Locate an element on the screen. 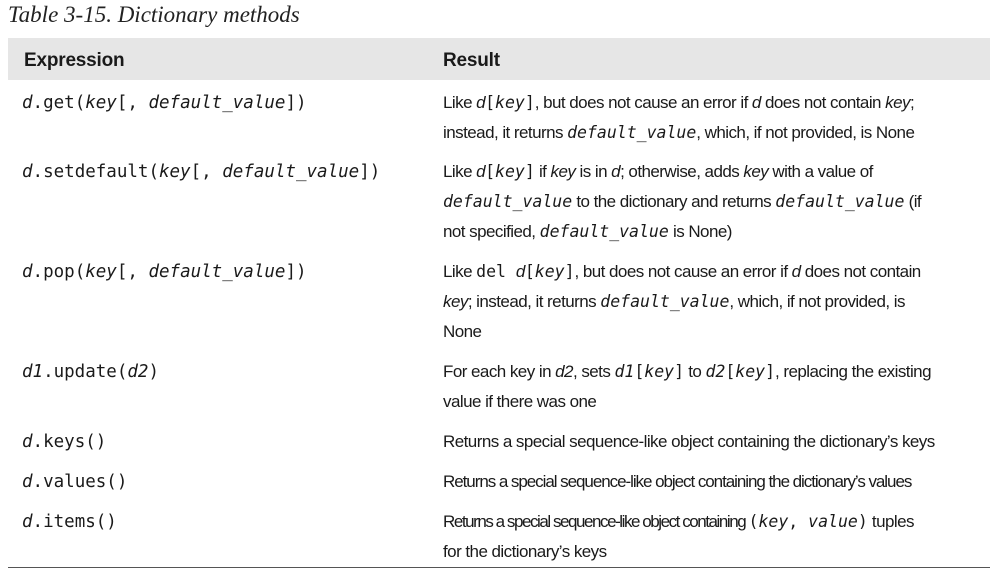 This screenshot has height=579, width=995. expression-cell: d.keys() is located at coordinates (64, 442).